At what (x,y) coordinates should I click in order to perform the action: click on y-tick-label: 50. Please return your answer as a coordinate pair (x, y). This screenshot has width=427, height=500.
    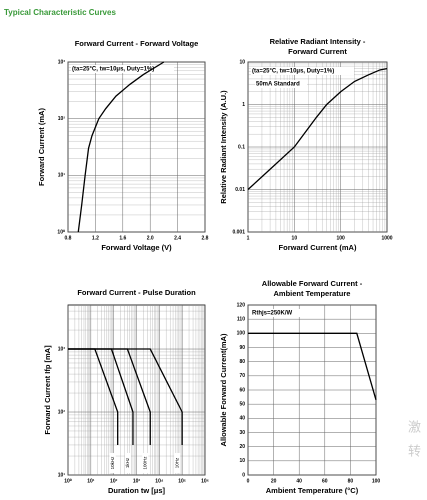
    Looking at the image, I should click on (242, 404).